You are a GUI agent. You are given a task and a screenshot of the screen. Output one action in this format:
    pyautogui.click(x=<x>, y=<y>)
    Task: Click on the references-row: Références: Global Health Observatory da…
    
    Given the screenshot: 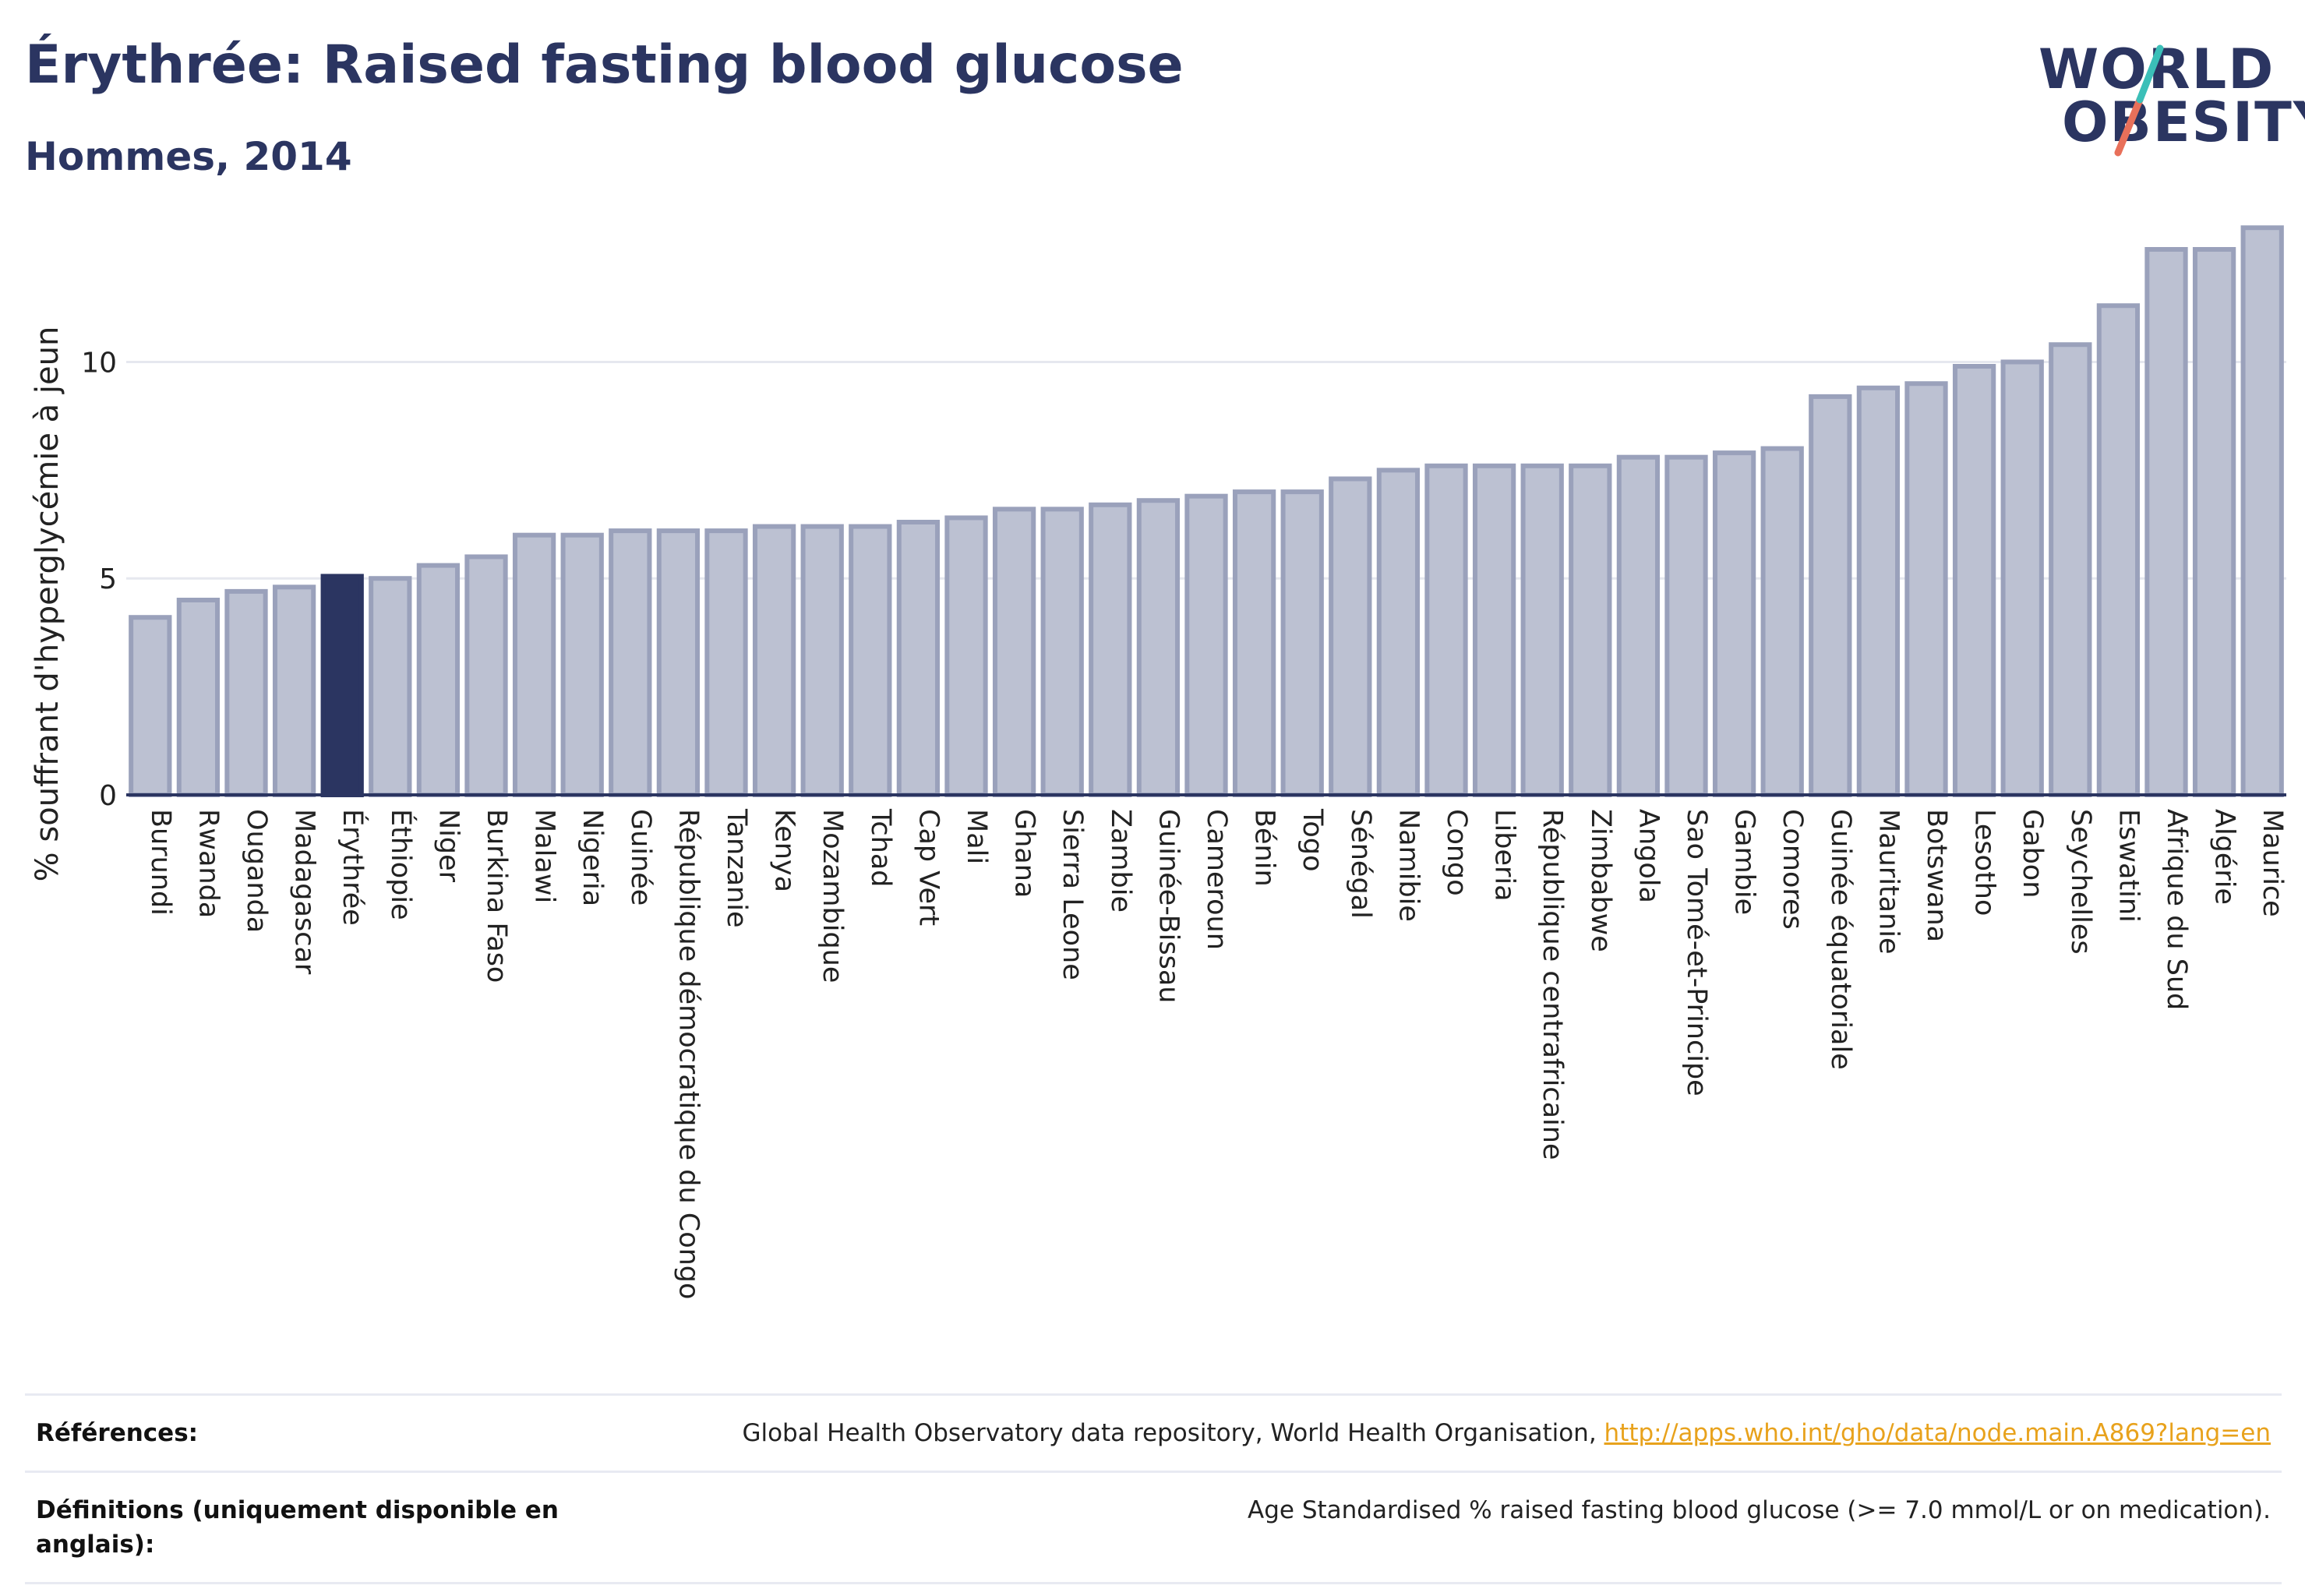 What is the action you would take?
    pyautogui.click(x=1153, y=1432)
    